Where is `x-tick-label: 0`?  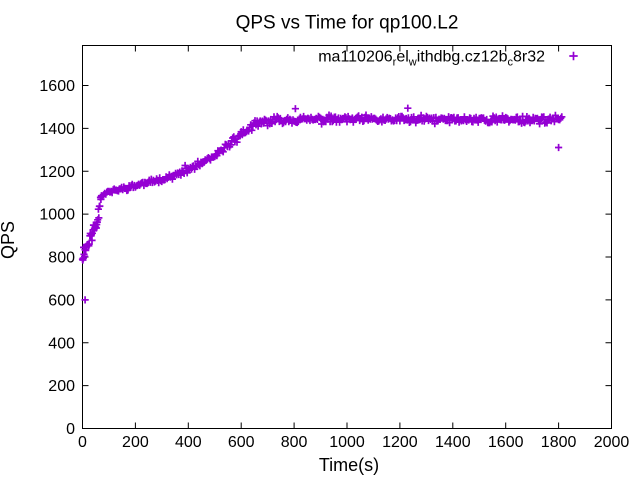
x-tick-label: 0 is located at coordinates (82, 442).